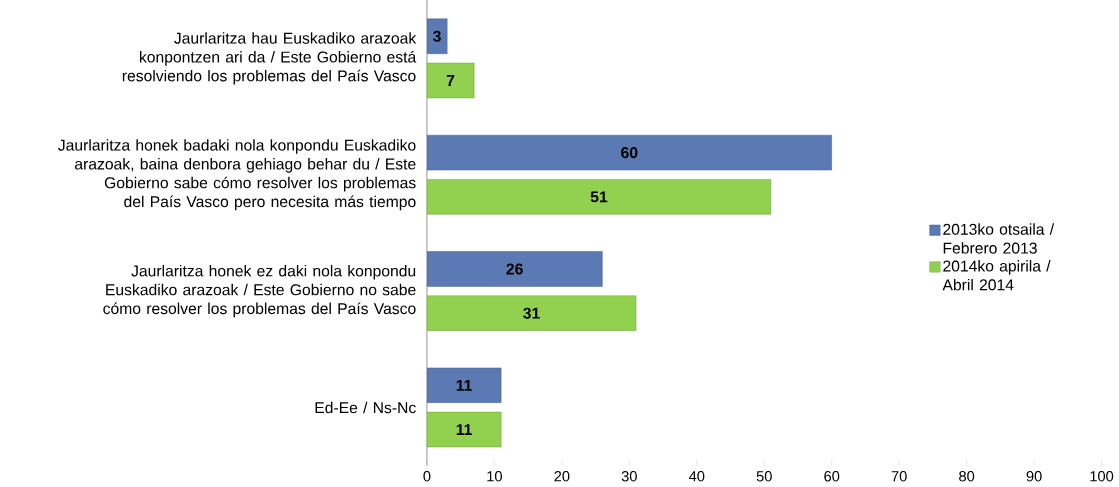  What do you see at coordinates (996, 275) in the screenshot?
I see `legend-label: 2014ko apirila / Abril 2014` at bounding box center [996, 275].